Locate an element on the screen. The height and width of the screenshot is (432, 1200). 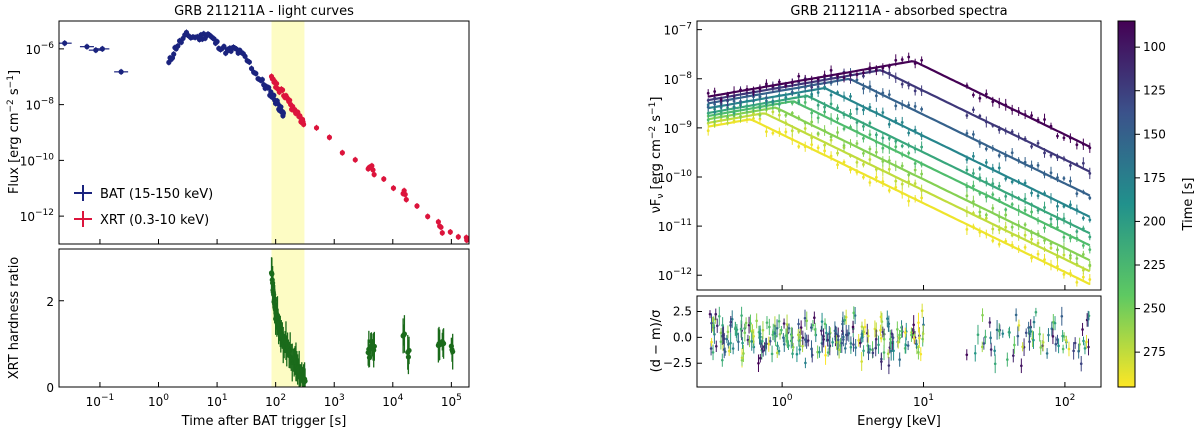
residual-tick-label: 2.5 is located at coordinates (682, 312).